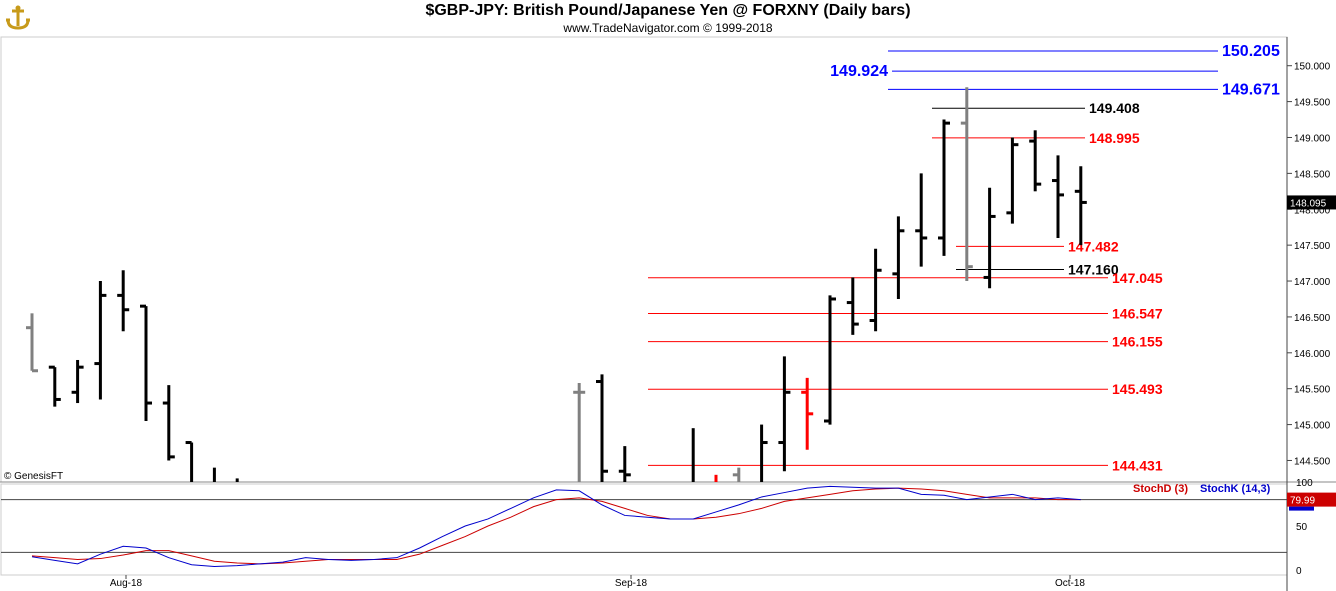 The height and width of the screenshot is (591, 1336). What do you see at coordinates (126, 583) in the screenshot?
I see `x-tick-label: Aug-18` at bounding box center [126, 583].